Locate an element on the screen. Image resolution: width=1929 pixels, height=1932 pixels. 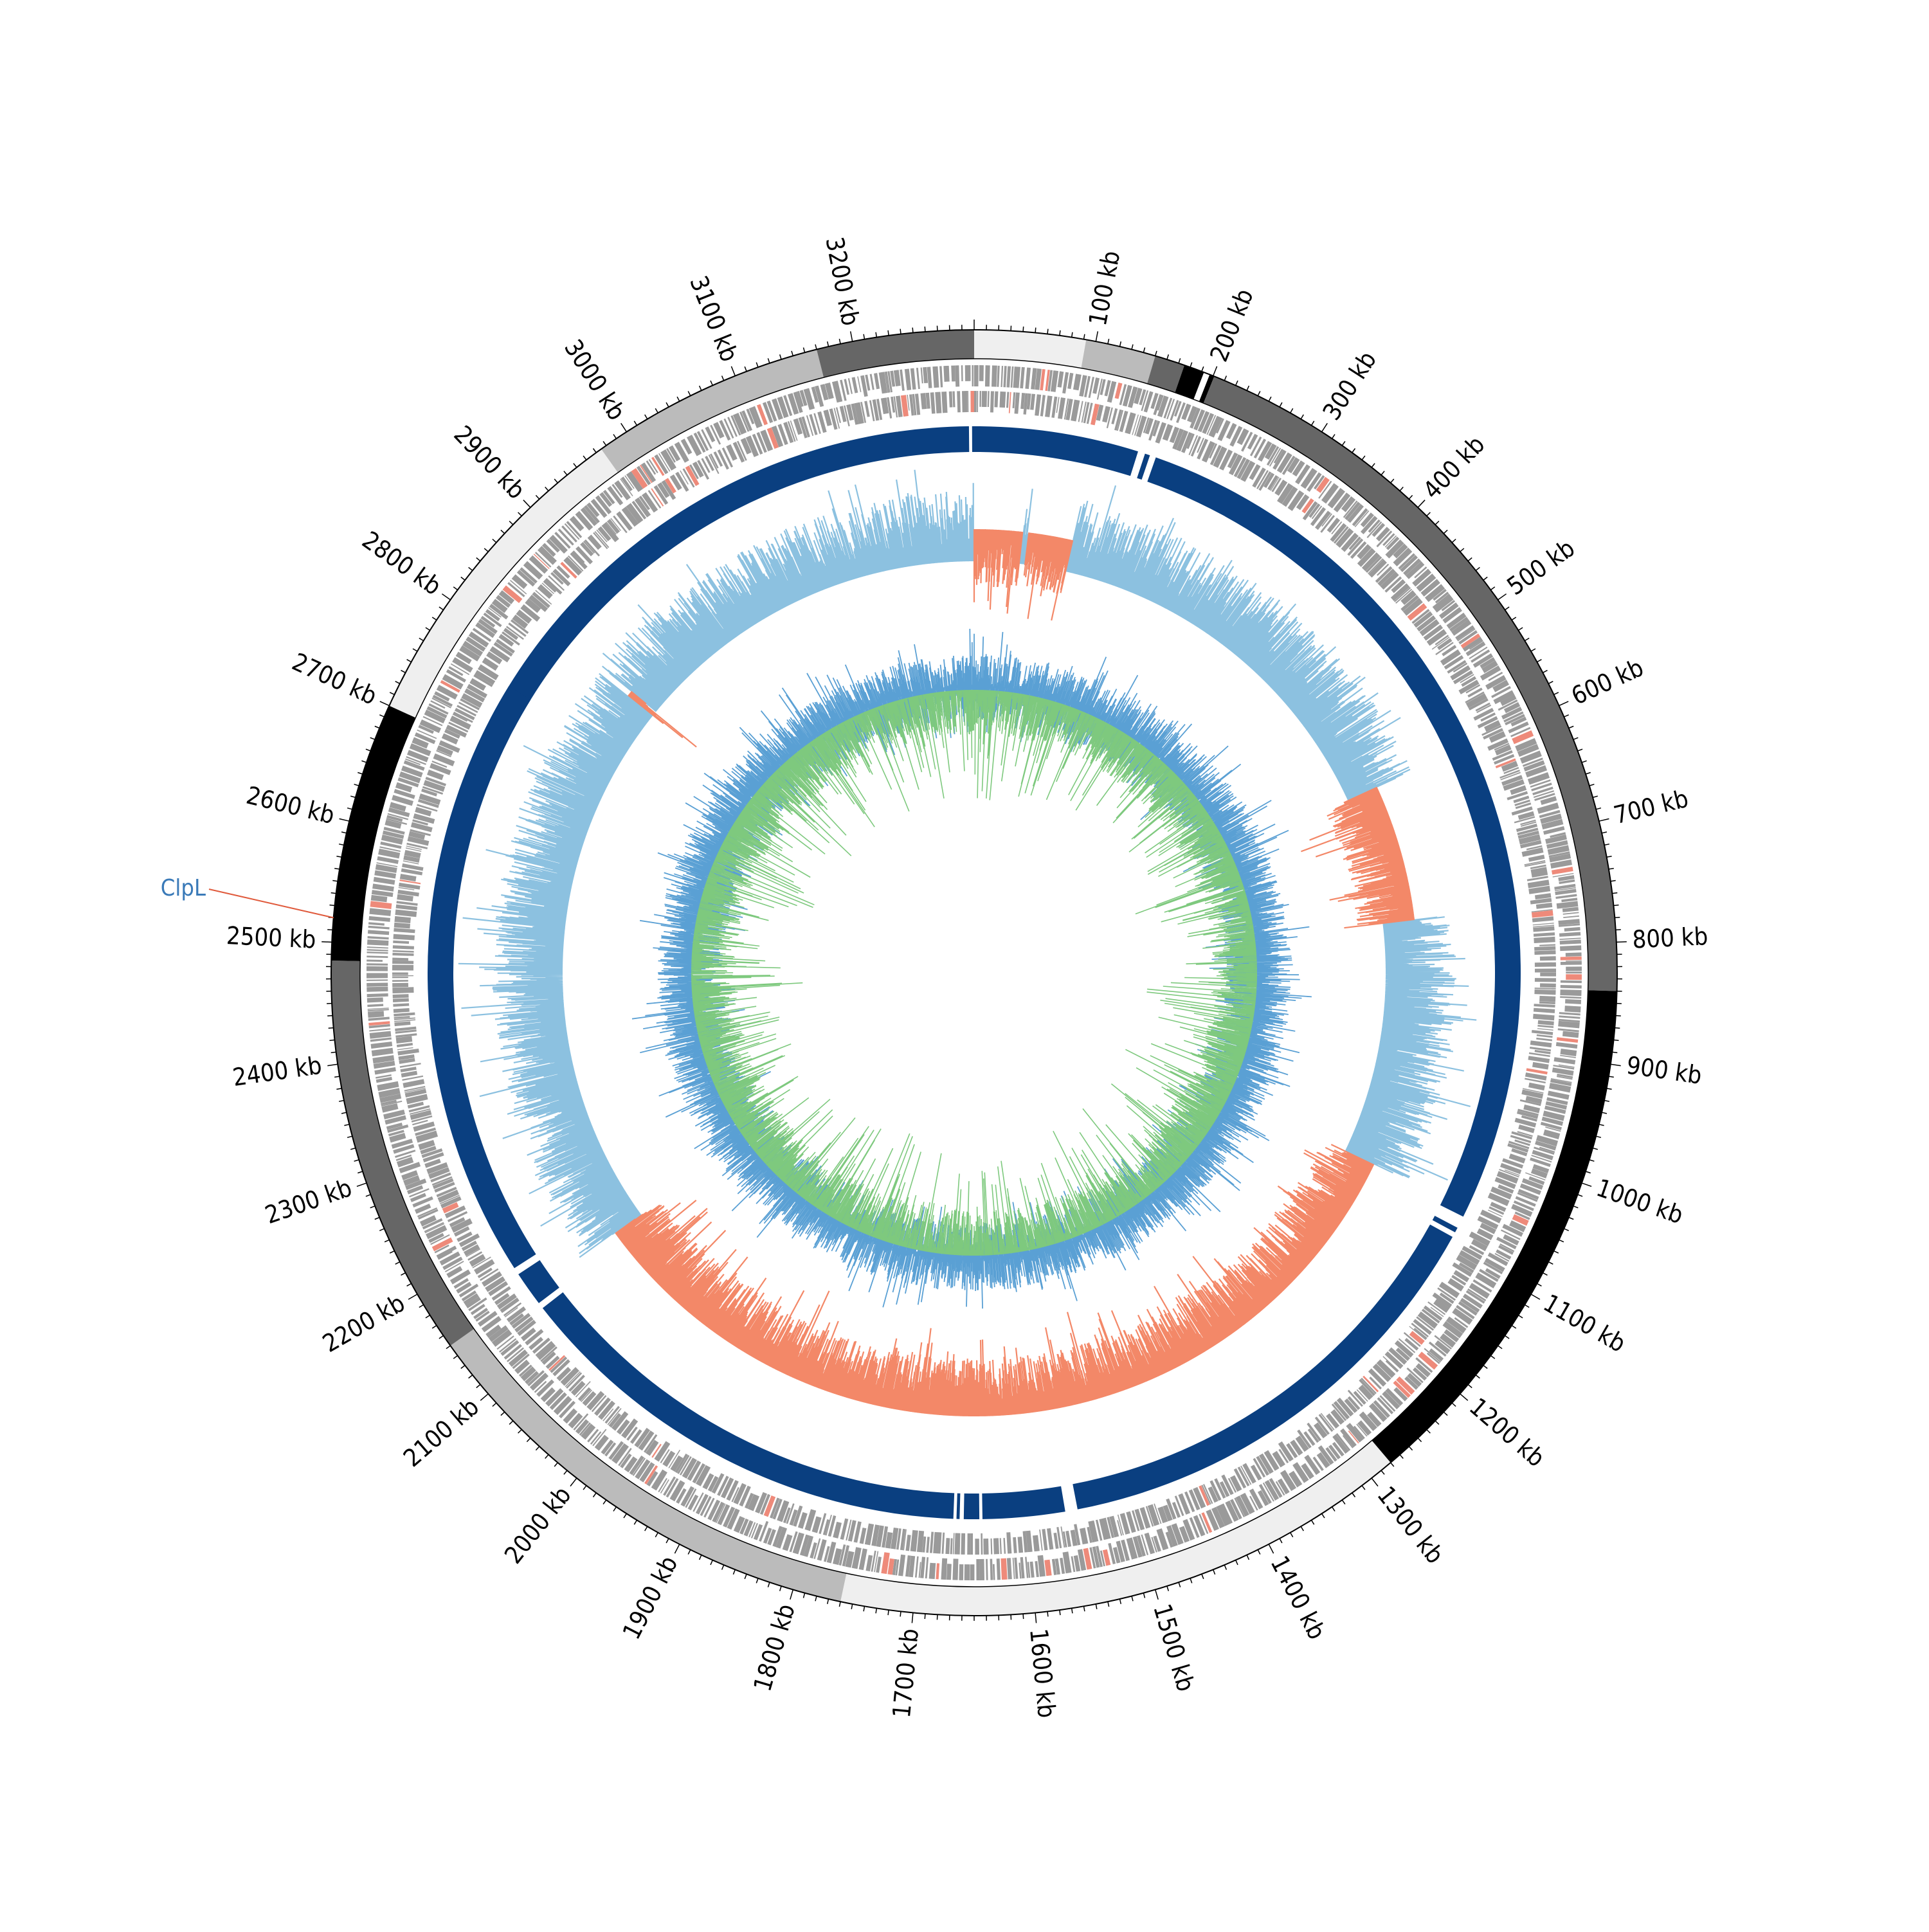
kb-tick-label: 1200 kb is located at coordinates (1507, 1433).